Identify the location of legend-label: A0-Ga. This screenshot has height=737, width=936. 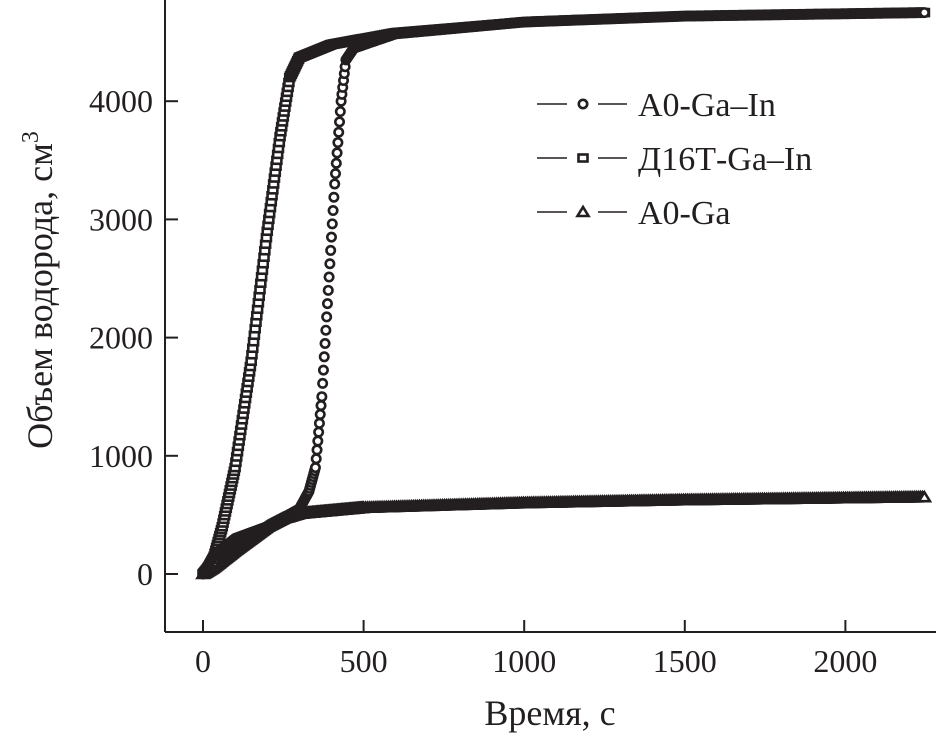
(684, 213).